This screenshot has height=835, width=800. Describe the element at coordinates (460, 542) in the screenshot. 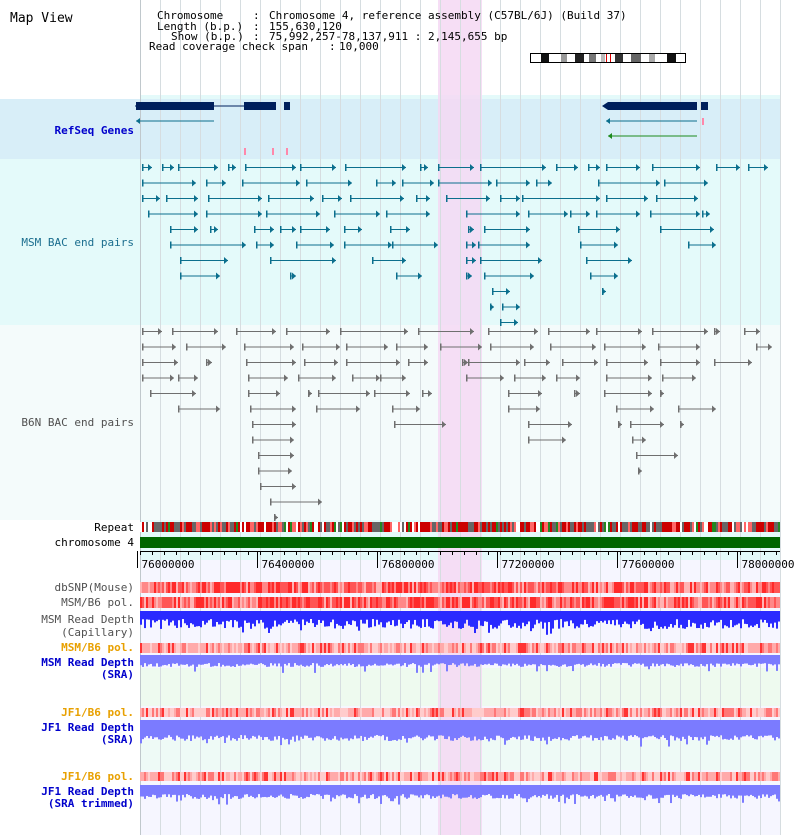

I see `chromosome-bar` at that location.